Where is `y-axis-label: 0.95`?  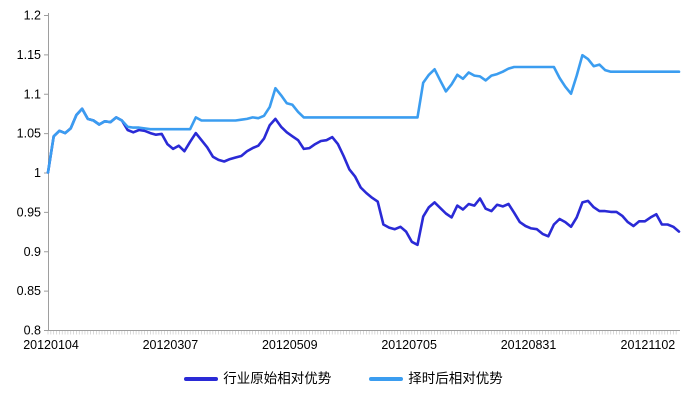
y-axis-label: 0.95 is located at coordinates (29, 212).